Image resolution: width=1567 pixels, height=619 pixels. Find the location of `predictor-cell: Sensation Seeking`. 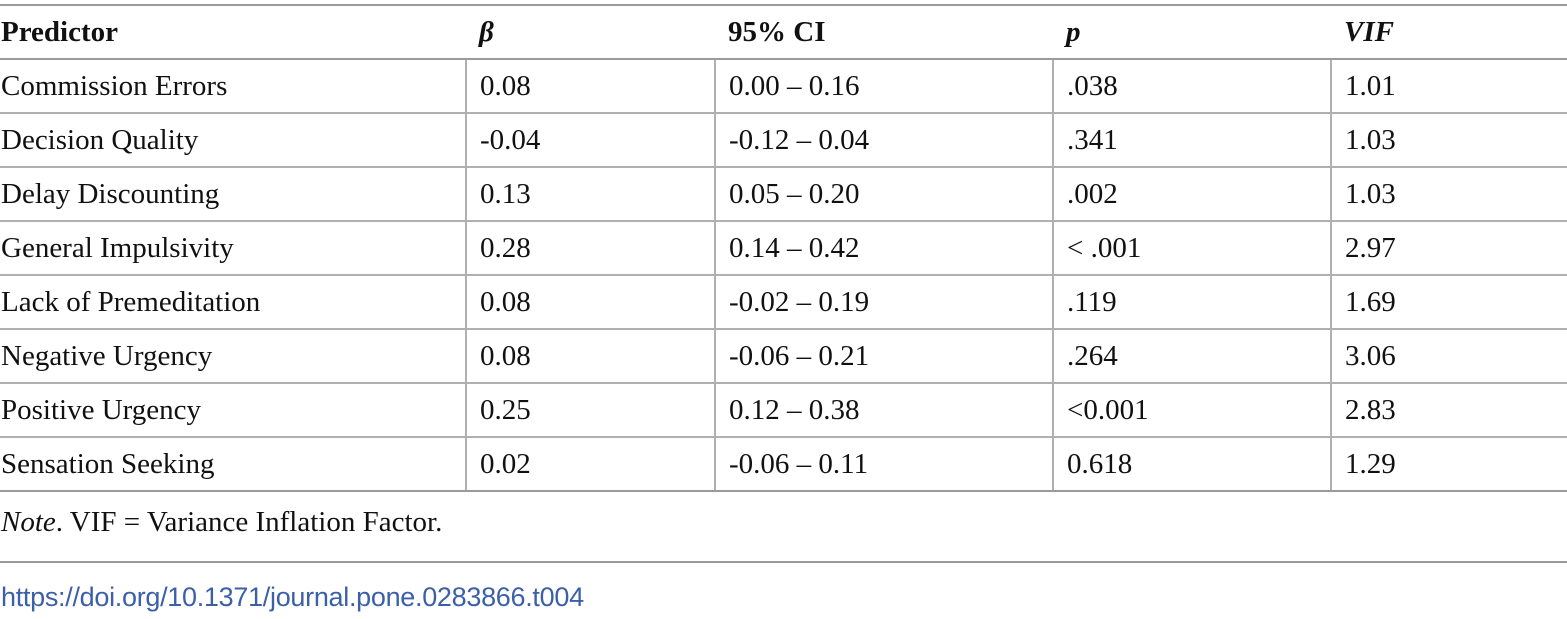

predictor-cell: Sensation Seeking is located at coordinates (233, 464).